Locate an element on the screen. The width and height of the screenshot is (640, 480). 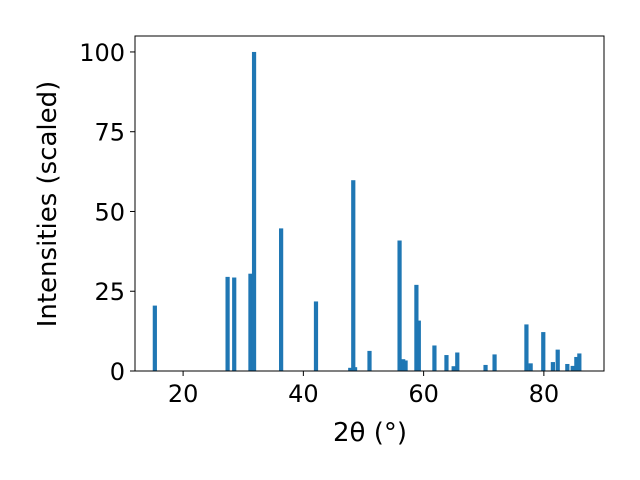
x-tick-label: 40 is located at coordinates (303, 394).